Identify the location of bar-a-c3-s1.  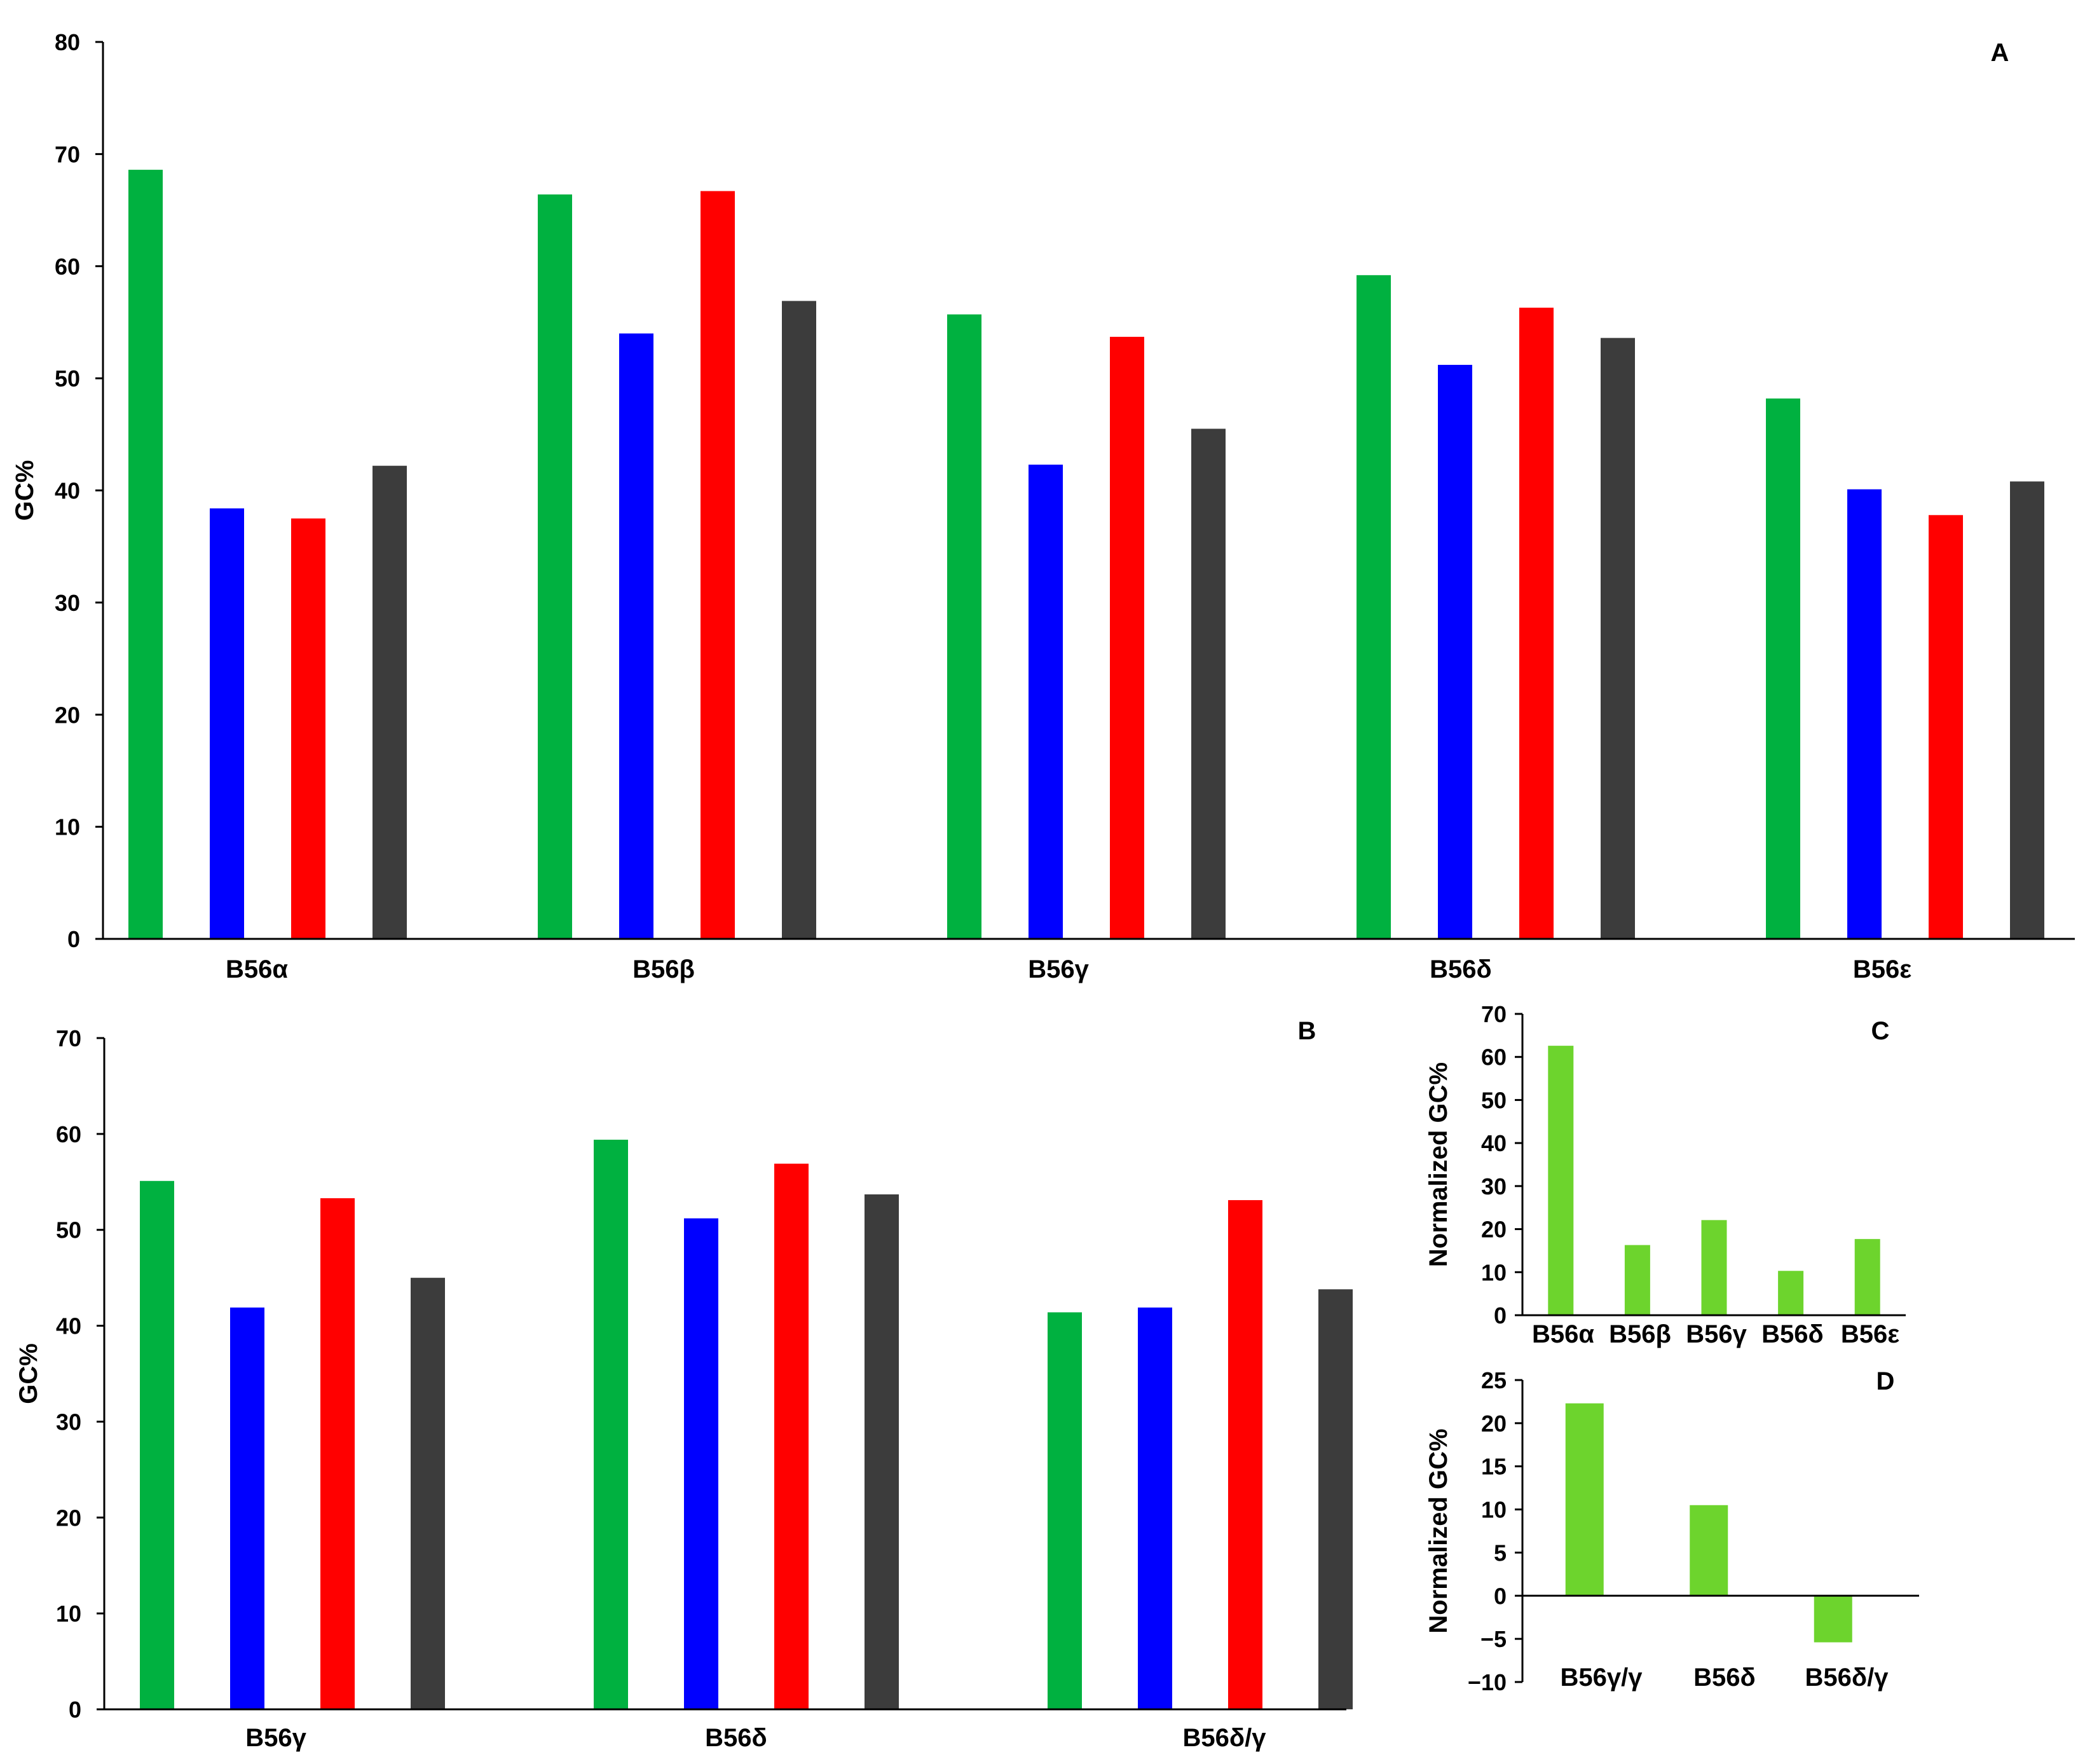
(1455, 651).